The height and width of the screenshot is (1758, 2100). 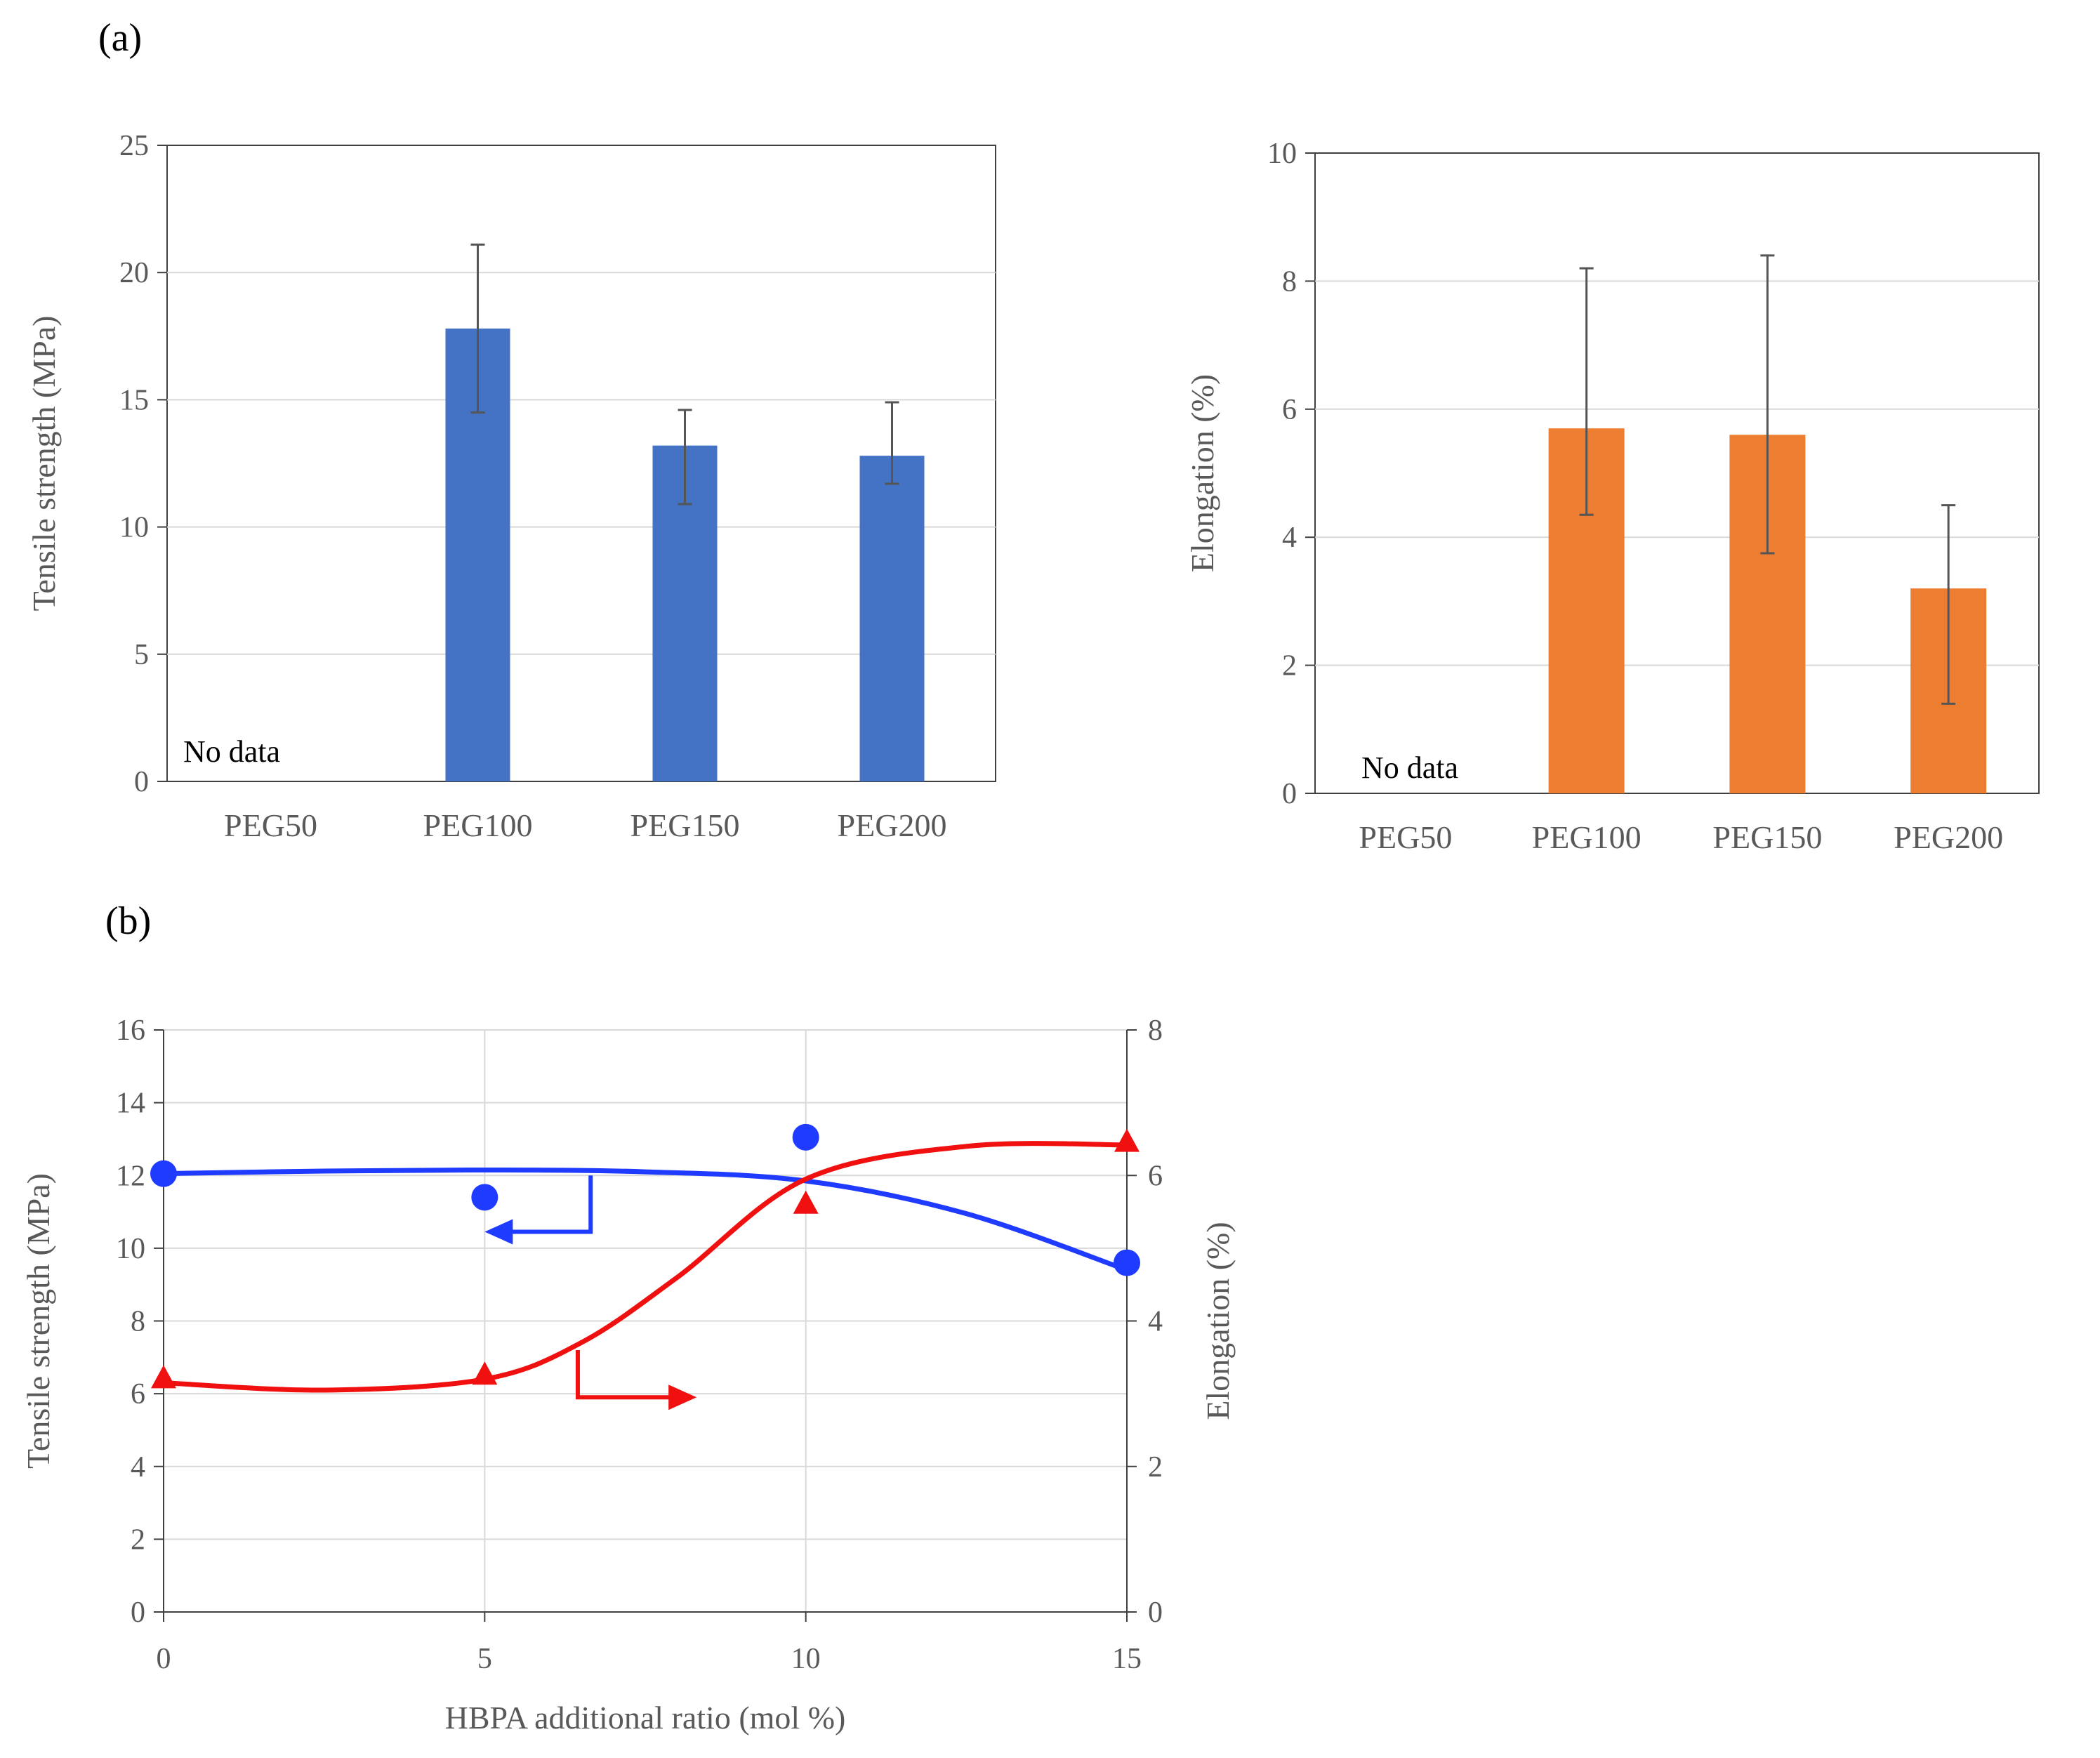 I want to click on tensile-fit-curve, so click(x=645, y=1220).